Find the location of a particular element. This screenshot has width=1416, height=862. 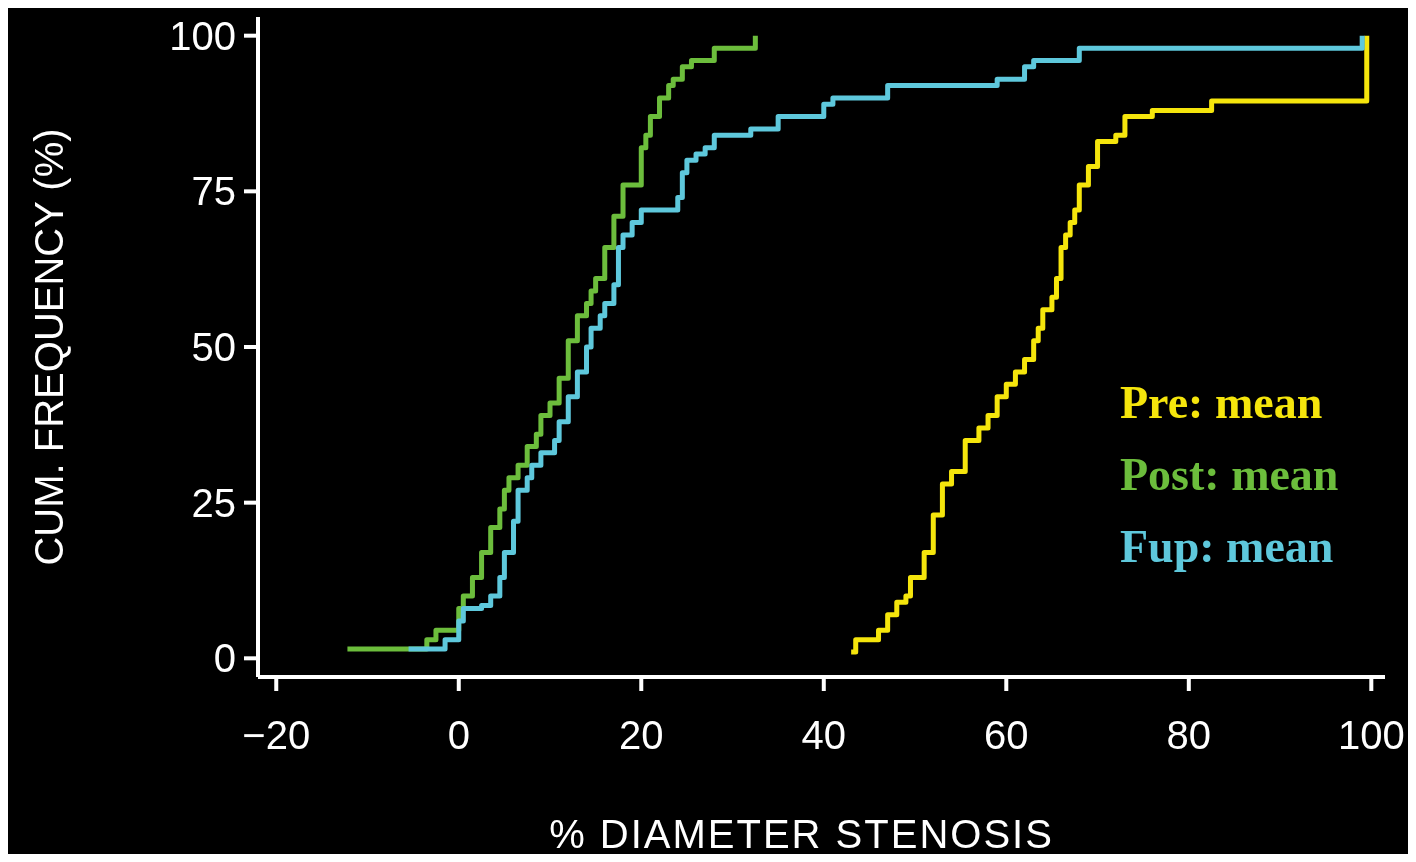

x-axis-title: % DIAMETER STENOSIS is located at coordinates (801, 834).